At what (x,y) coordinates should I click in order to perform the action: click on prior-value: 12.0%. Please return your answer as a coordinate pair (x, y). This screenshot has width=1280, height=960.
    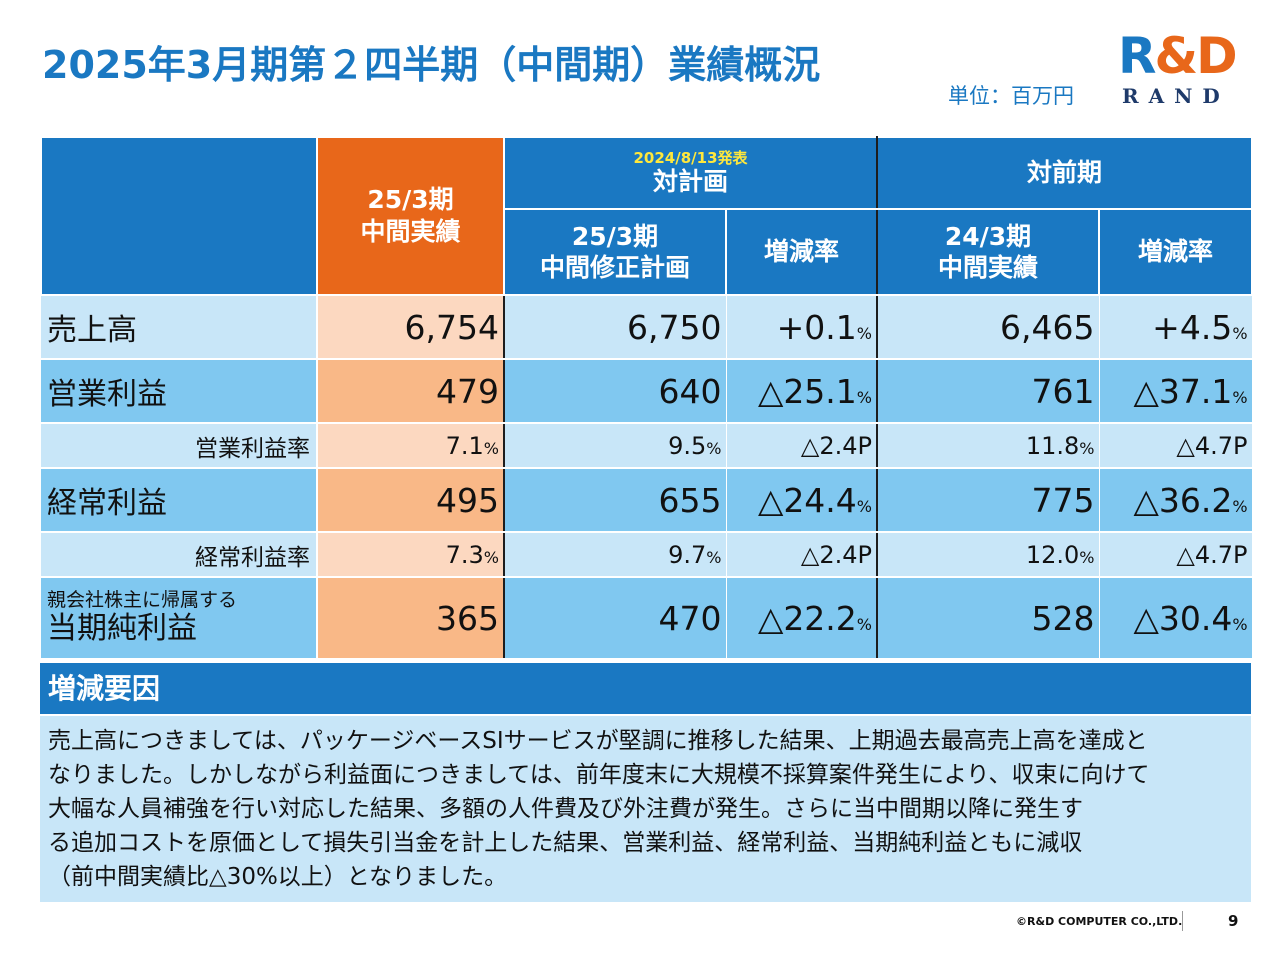
    Looking at the image, I should click on (988, 555).